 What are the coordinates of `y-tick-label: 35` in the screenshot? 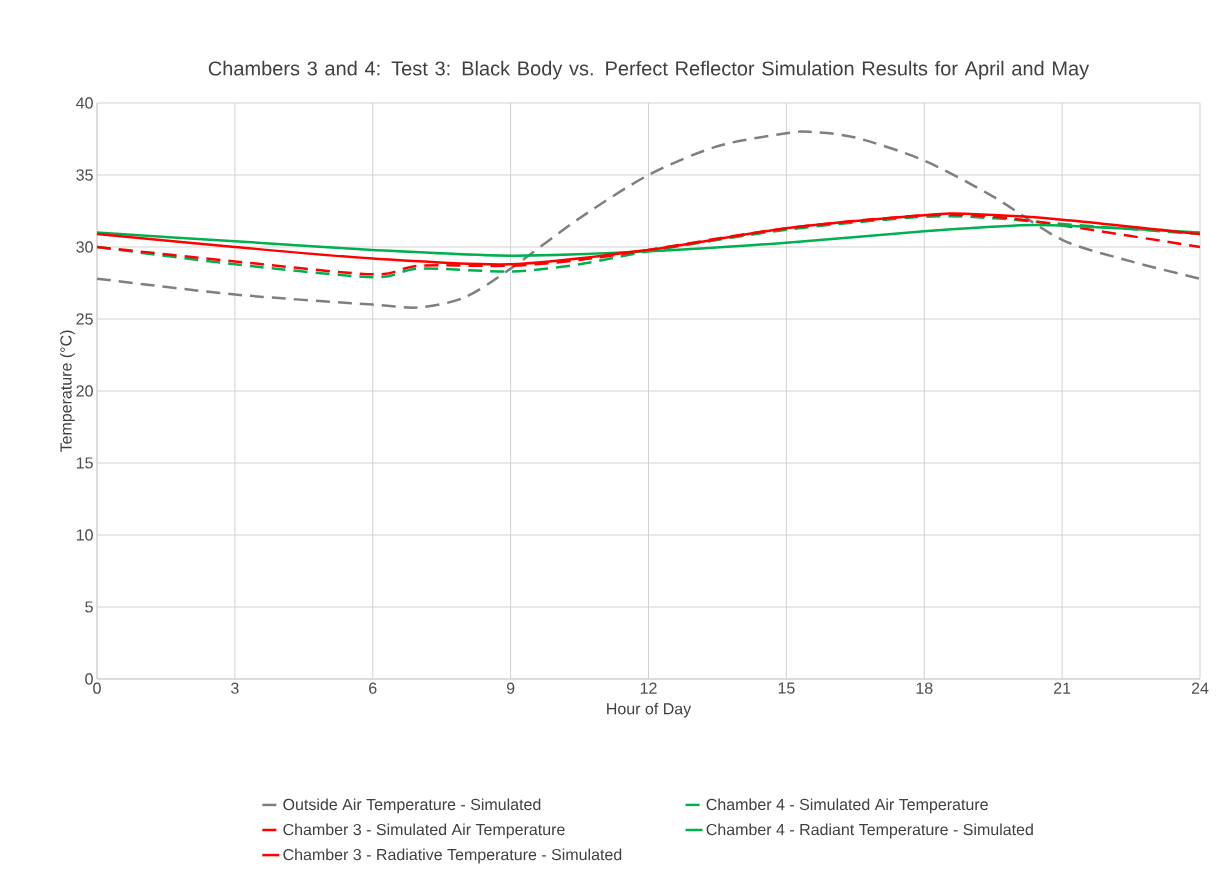 It's located at (84, 175).